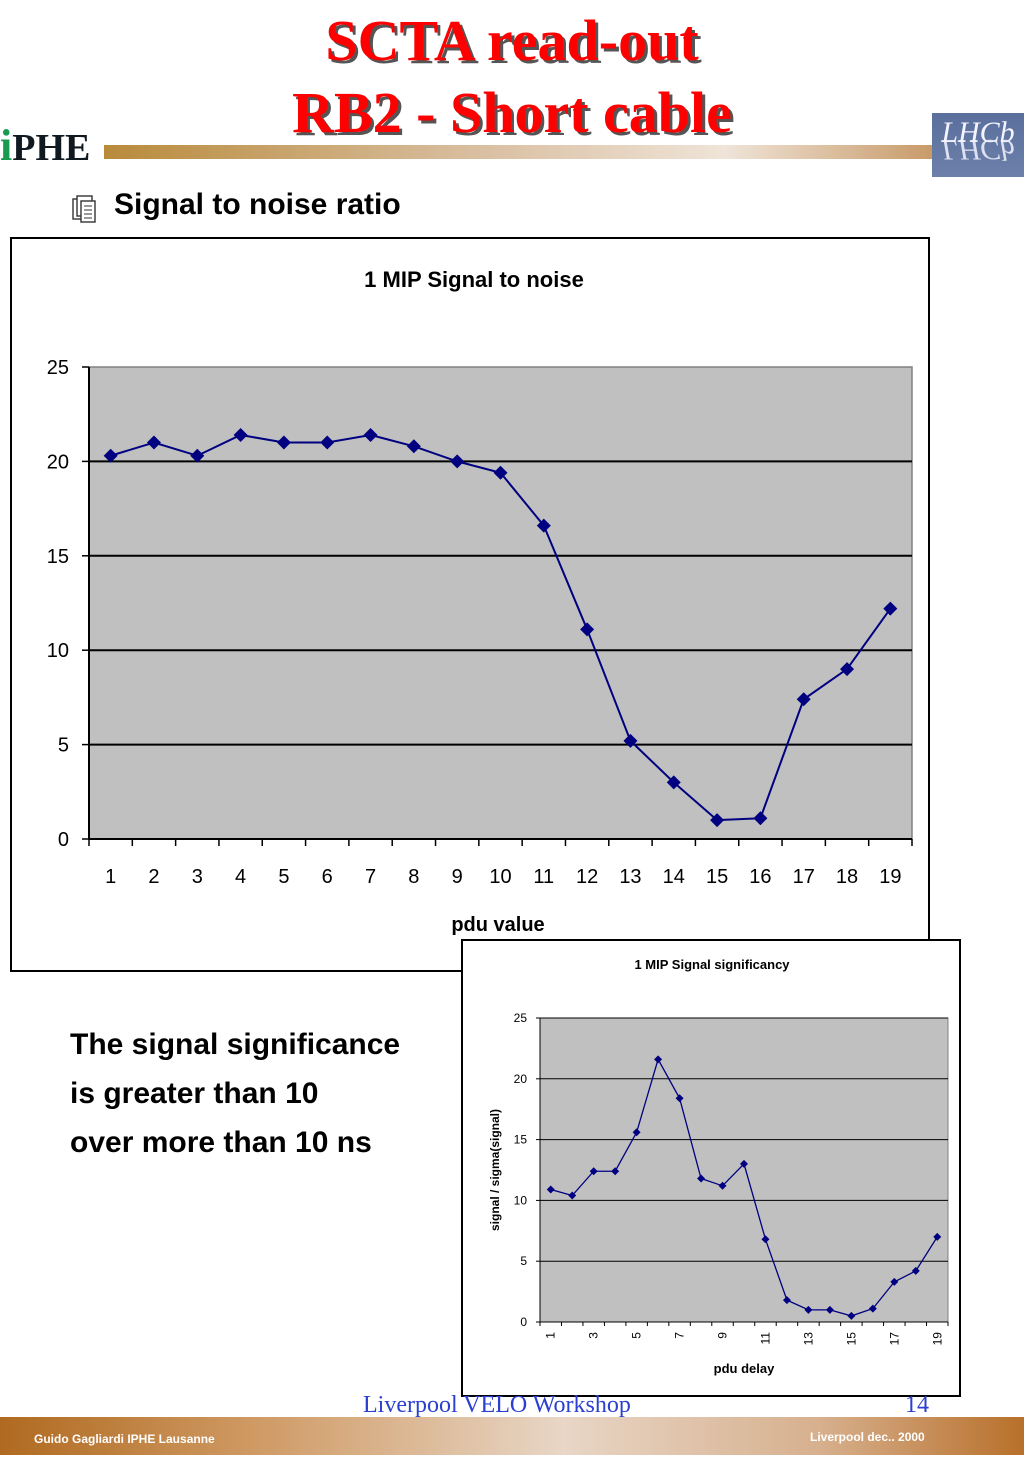  What do you see at coordinates (85, 209) in the screenshot?
I see `document-stack-icon` at bounding box center [85, 209].